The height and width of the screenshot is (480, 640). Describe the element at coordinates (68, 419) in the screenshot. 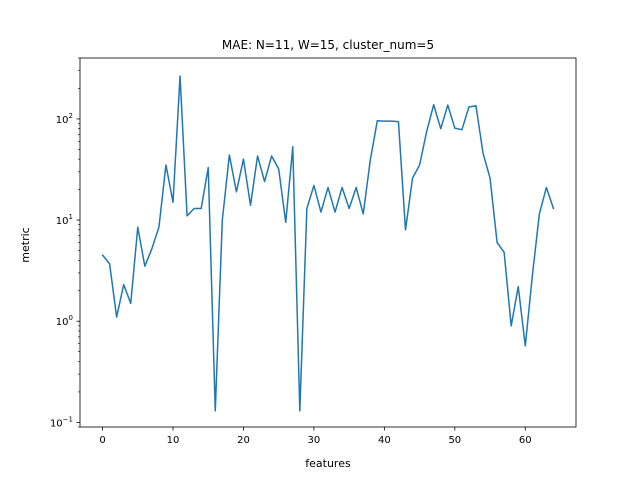

I see `y-tick-exponent: −1` at that location.